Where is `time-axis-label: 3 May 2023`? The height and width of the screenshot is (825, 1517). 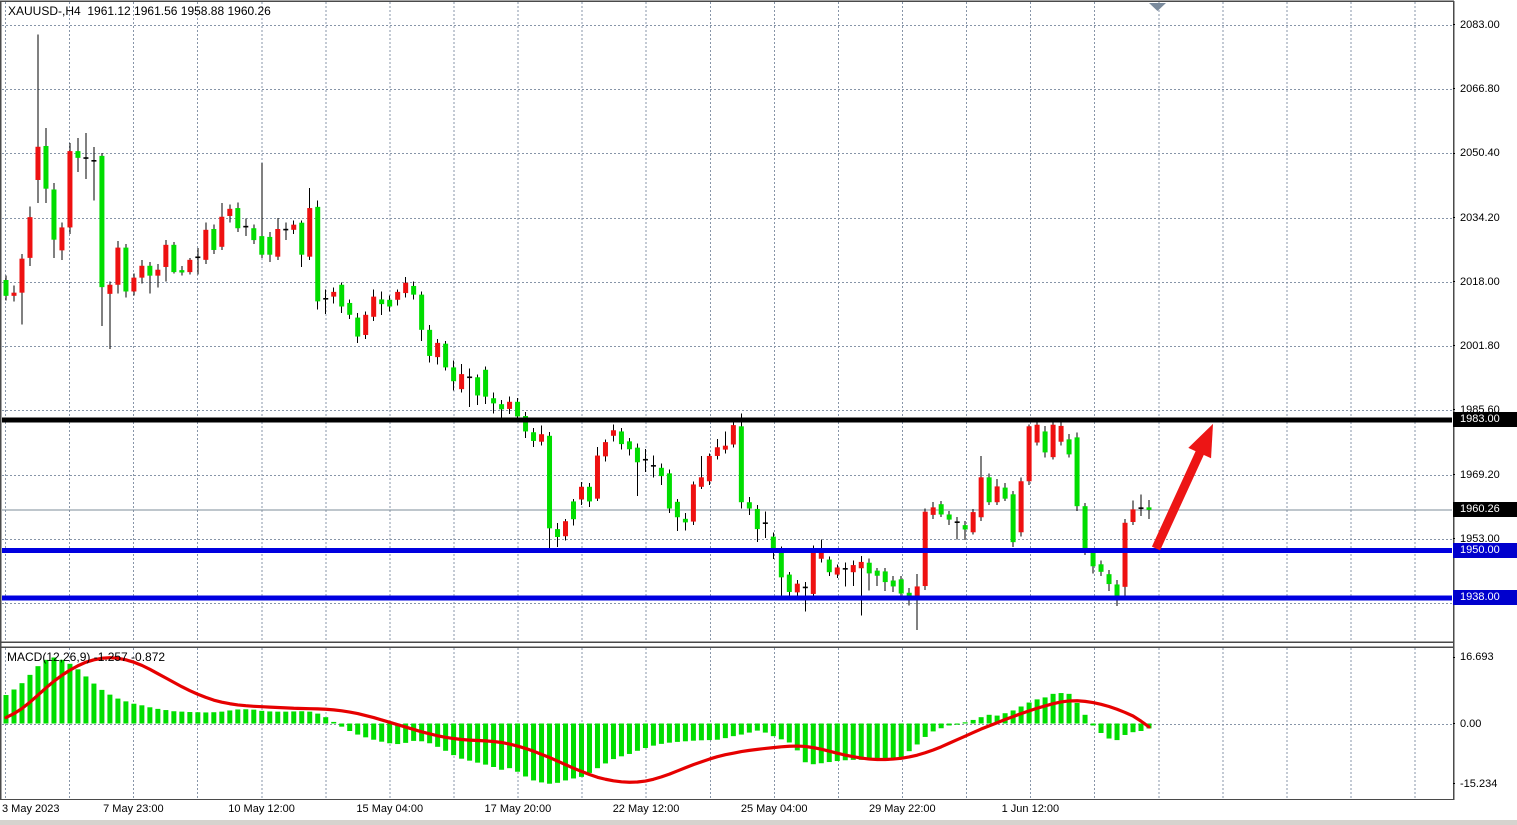
time-axis-label: 3 May 2023 is located at coordinates (31, 809).